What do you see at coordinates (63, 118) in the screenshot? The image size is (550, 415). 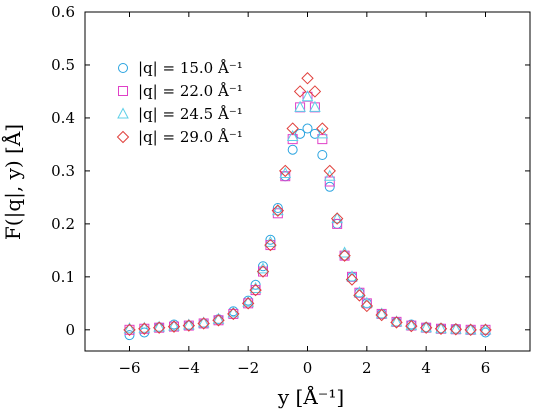 I see `y-tick-label: 0.4` at bounding box center [63, 118].